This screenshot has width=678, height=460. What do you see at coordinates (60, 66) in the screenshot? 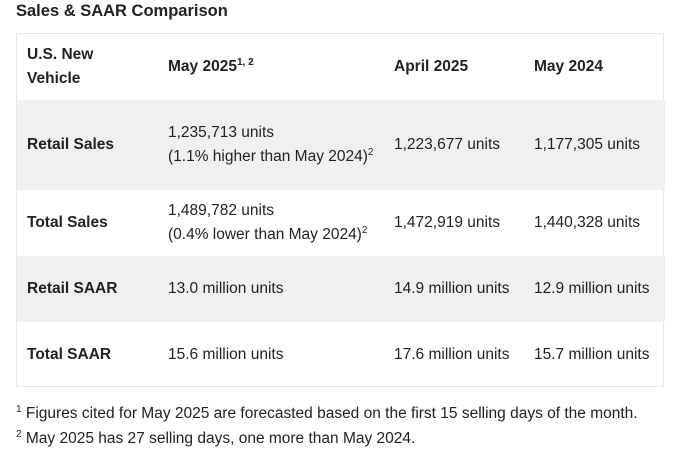
I see `header-us-new-vehicle: U.S. New Vehicle` at bounding box center [60, 66].